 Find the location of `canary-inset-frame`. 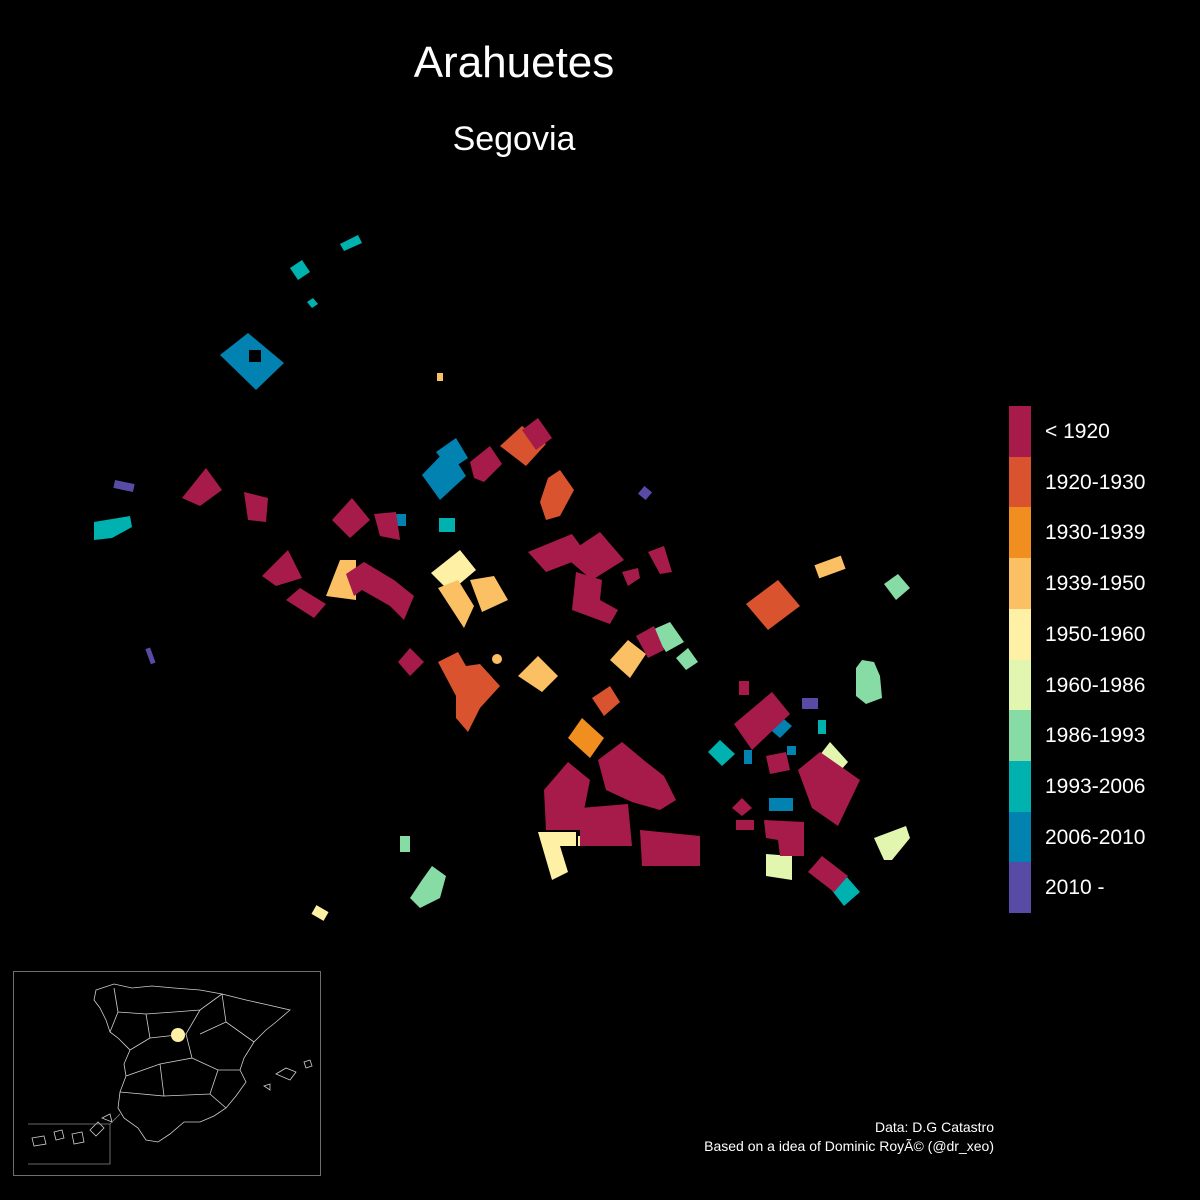

canary-inset-frame is located at coordinates (69, 1144).